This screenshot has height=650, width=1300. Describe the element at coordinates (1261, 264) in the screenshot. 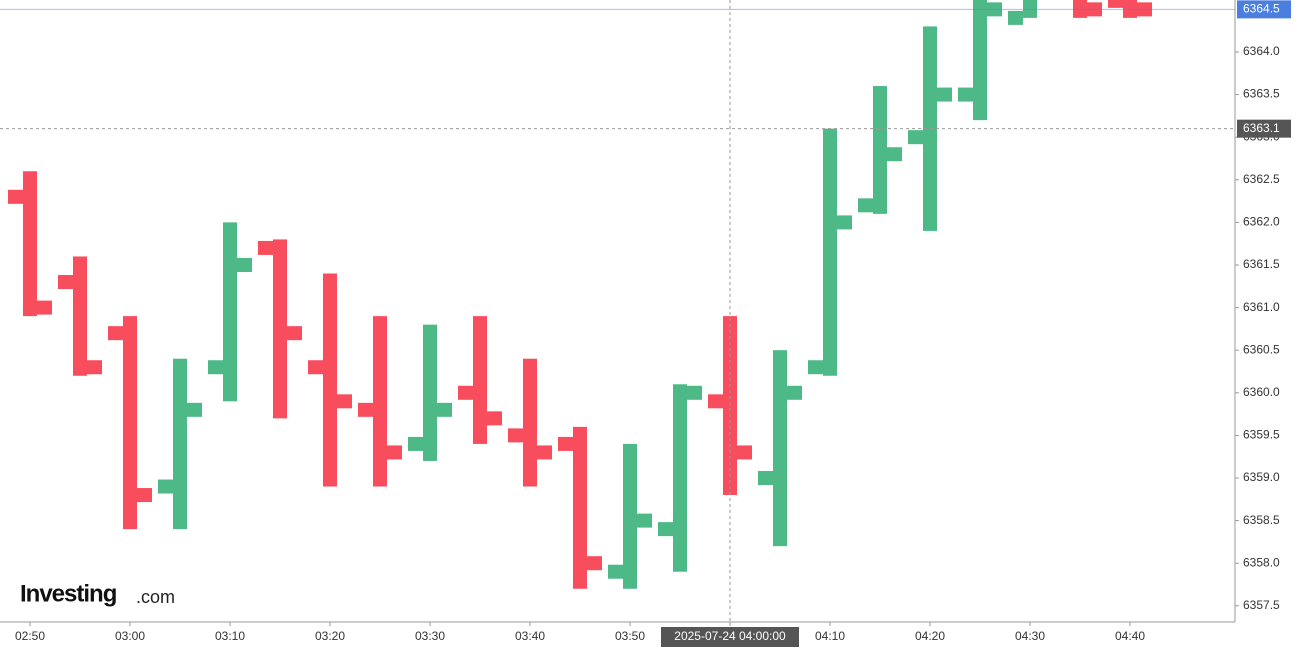

I see `y-tick-label: 6361.5` at that location.